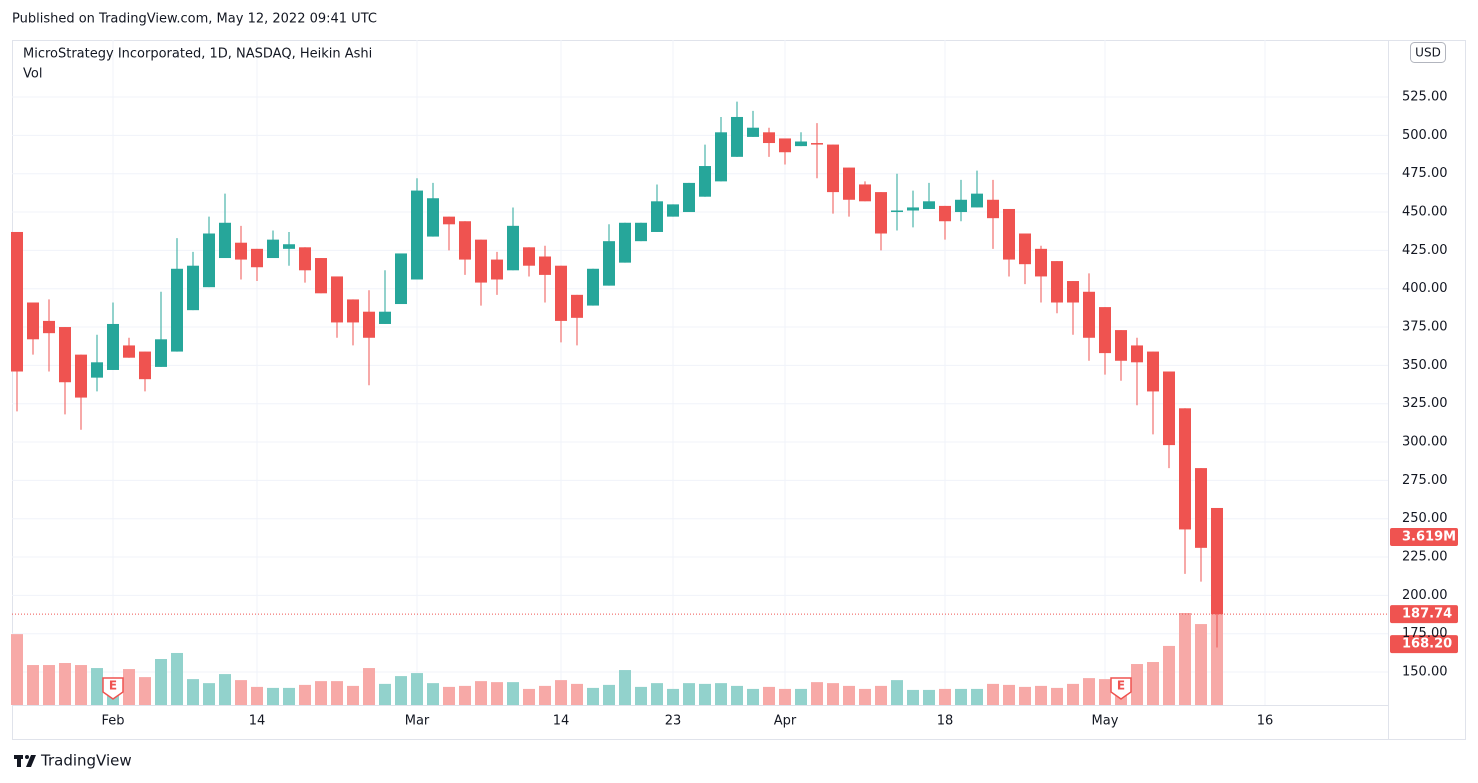 This screenshot has height=783, width=1478. I want to click on x-tick-label: 23, so click(673, 721).